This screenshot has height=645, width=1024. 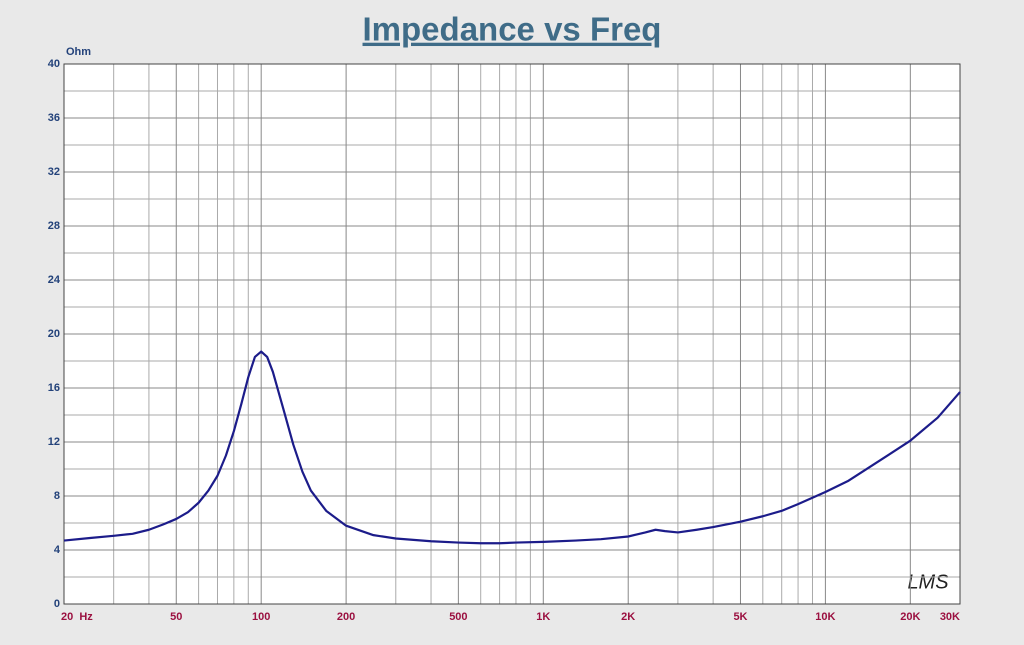 I want to click on y-tick-label: 16, so click(x=54, y=388).